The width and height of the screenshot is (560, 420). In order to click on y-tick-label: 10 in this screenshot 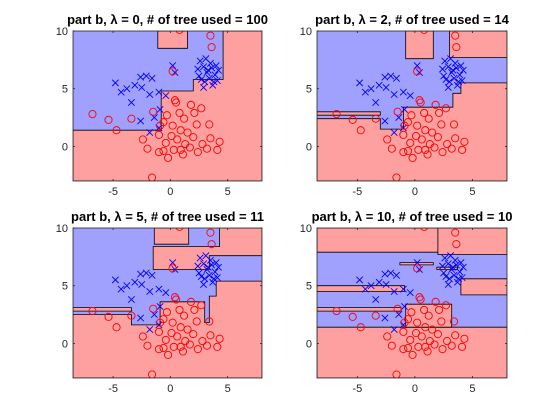, I will do `click(62, 32)`.